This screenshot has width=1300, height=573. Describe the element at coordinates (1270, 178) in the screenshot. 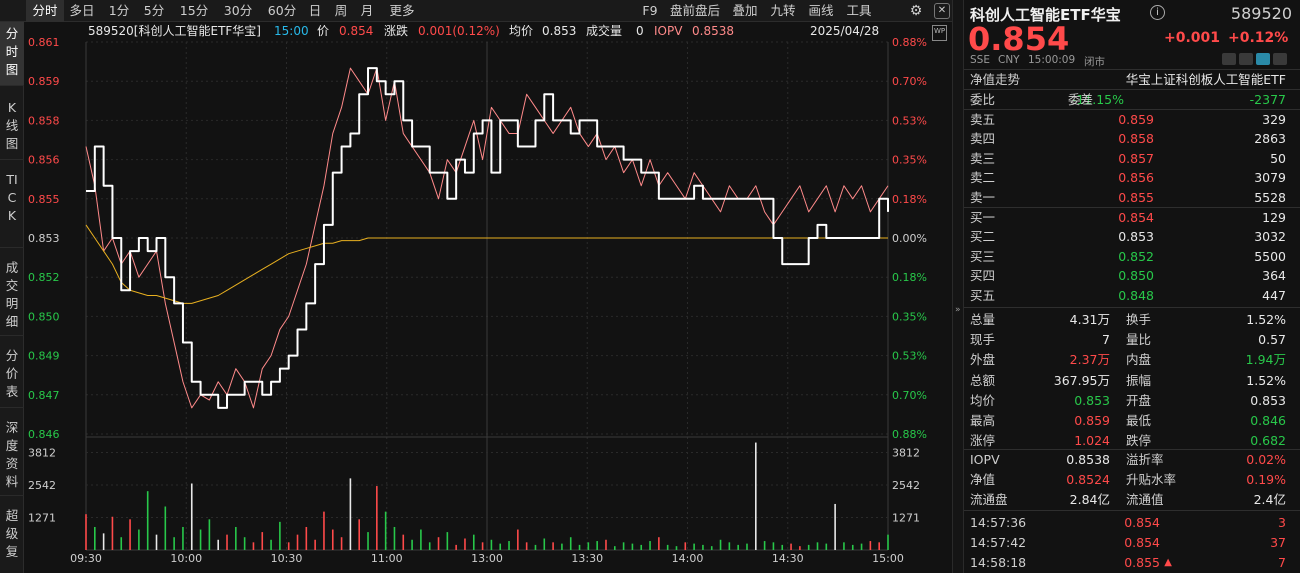

I see `ask-volume: 3079` at that location.